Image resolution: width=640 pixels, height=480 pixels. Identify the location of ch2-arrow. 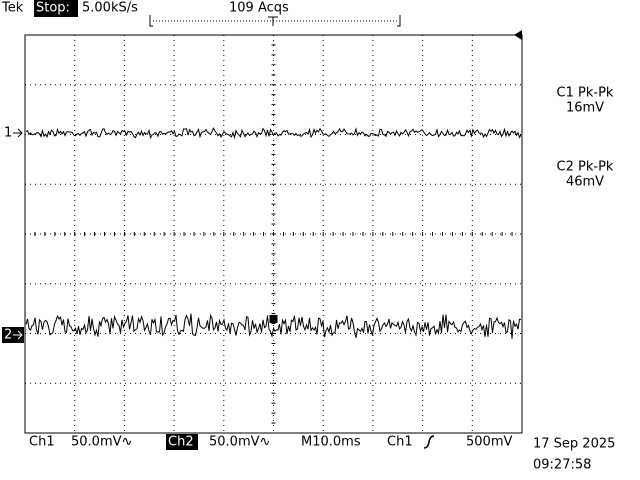
(18, 335).